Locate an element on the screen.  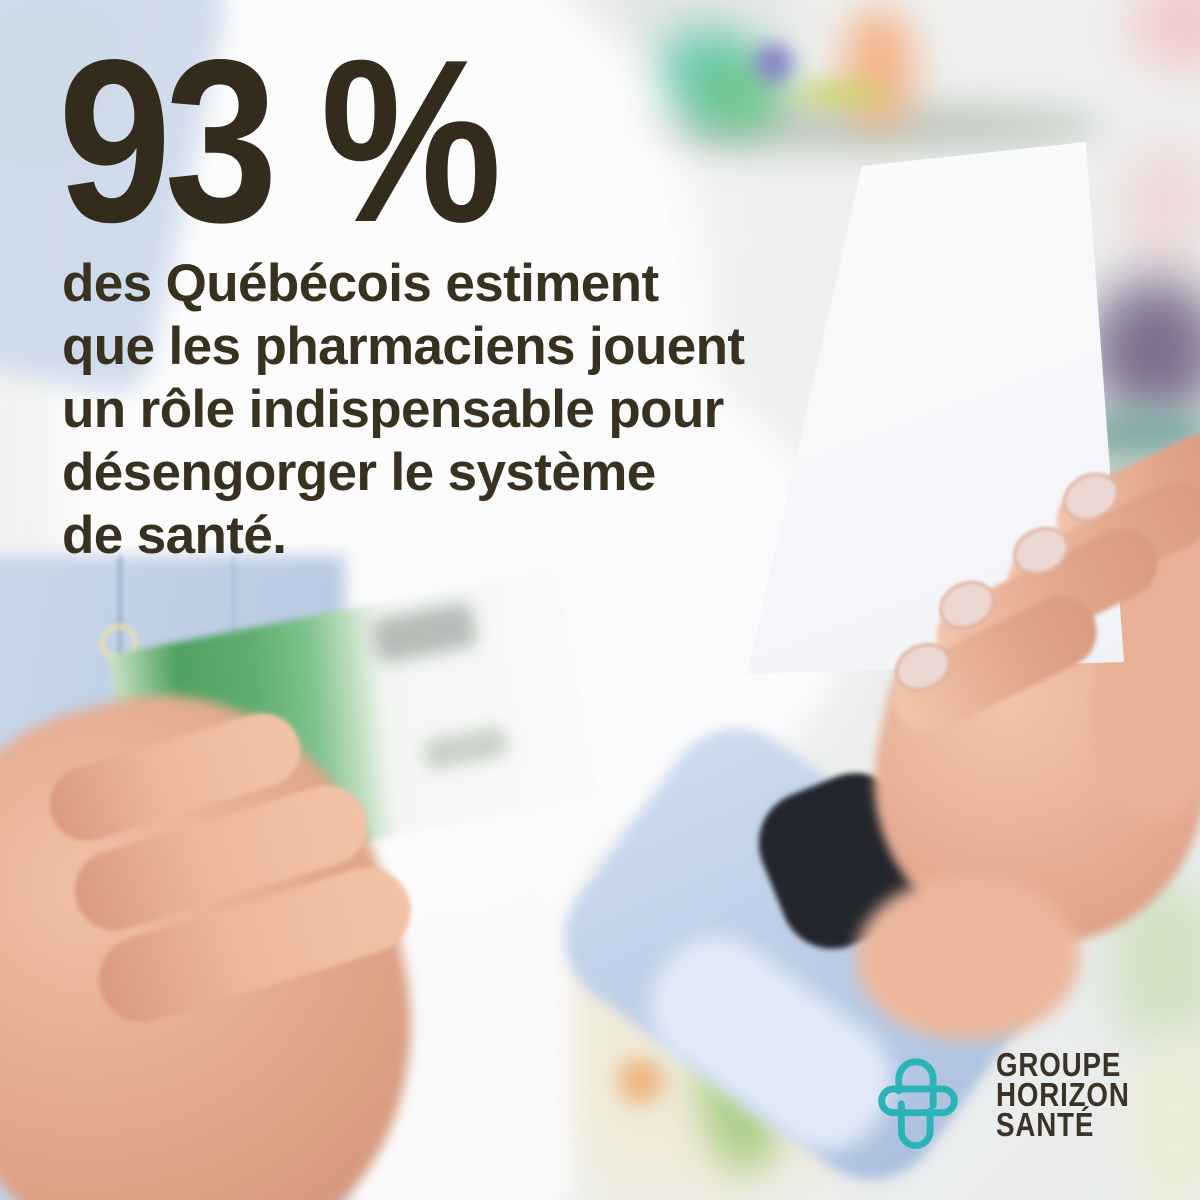
bokeh-blob-orange is located at coordinates (879, 68).